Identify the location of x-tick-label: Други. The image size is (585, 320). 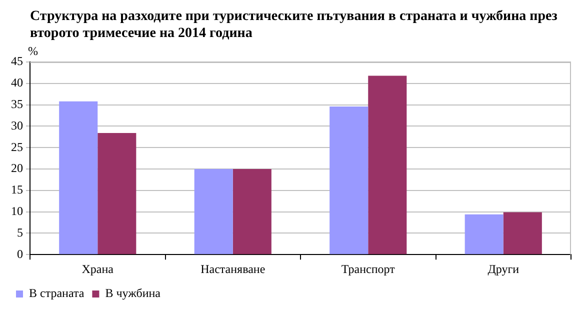
(504, 269).